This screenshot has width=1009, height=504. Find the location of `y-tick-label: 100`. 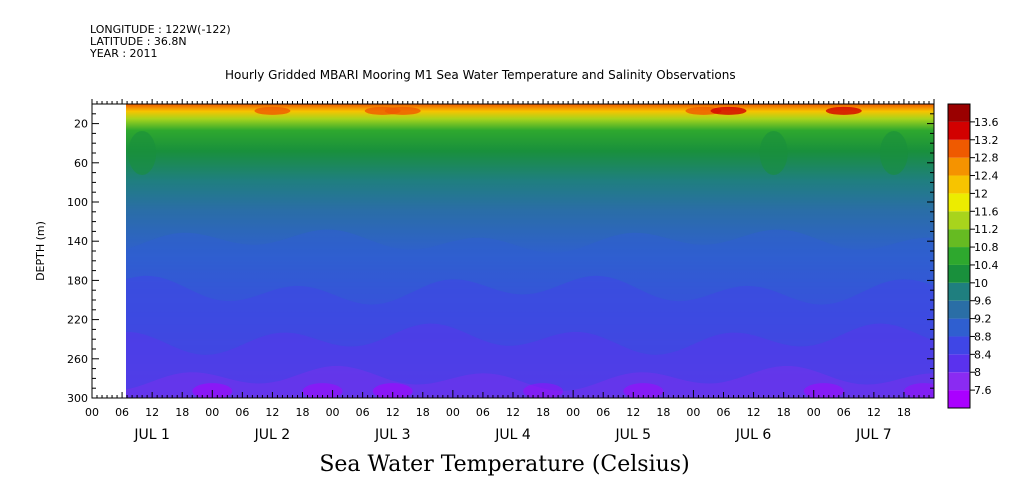

y-tick-label: 100 is located at coordinates (77, 202).